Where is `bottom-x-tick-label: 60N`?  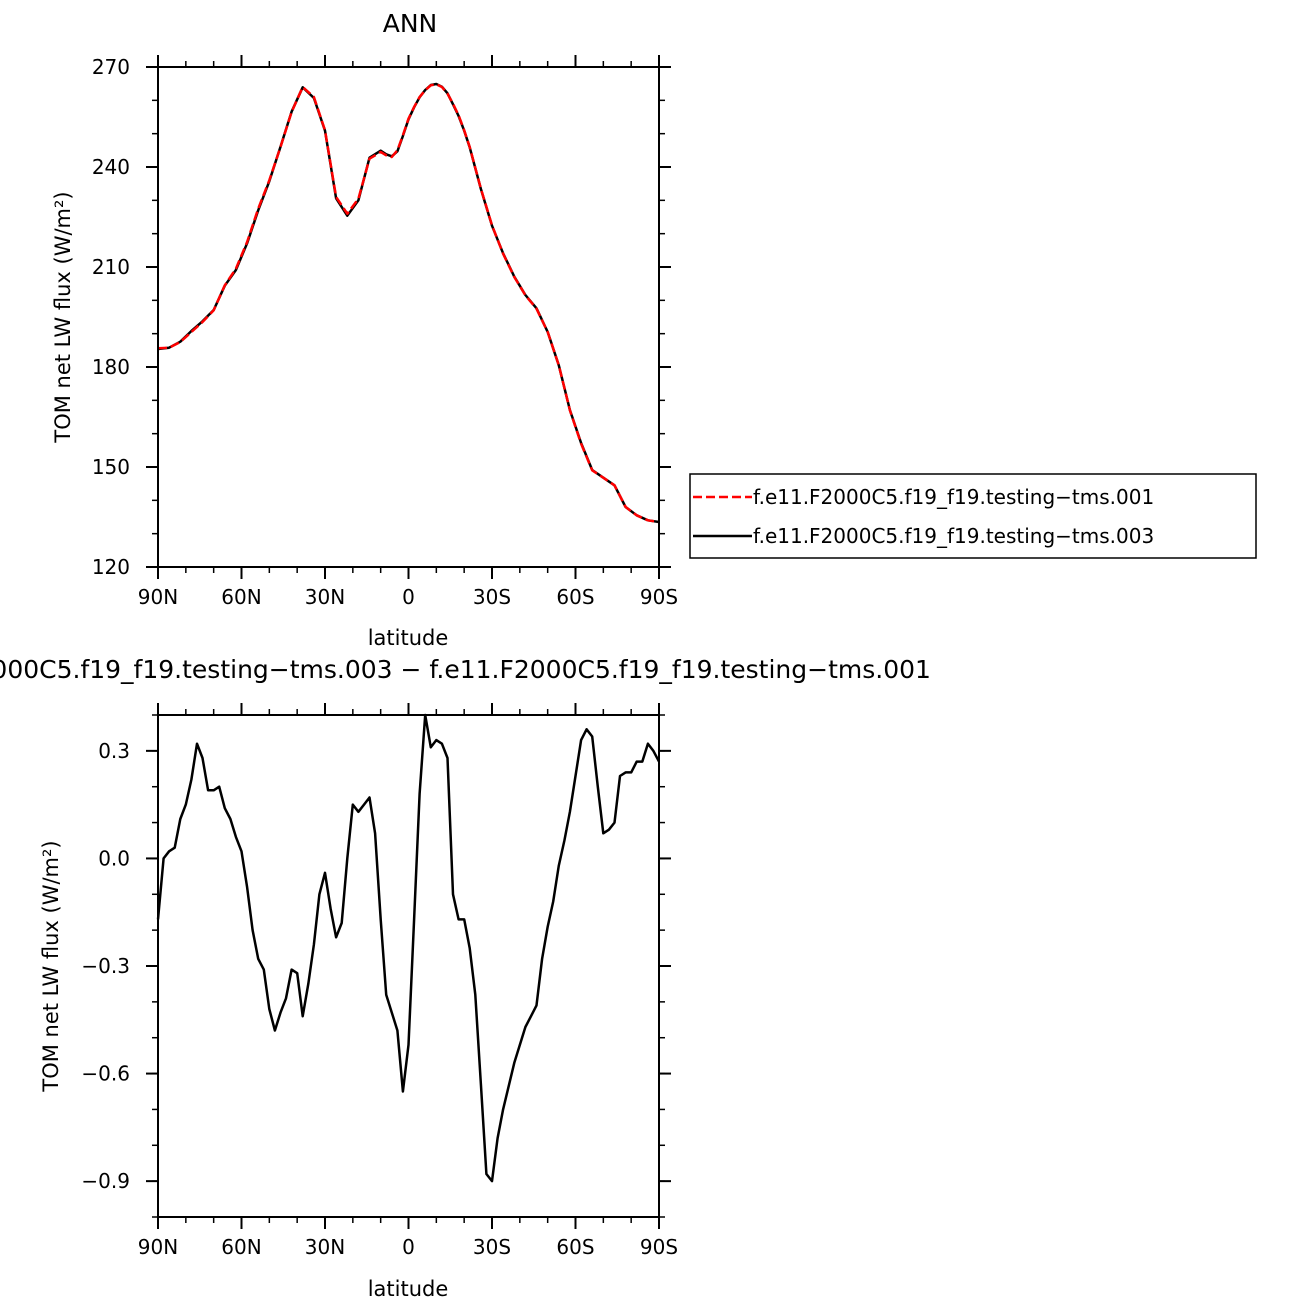 bottom-x-tick-label: 60N is located at coordinates (241, 1247).